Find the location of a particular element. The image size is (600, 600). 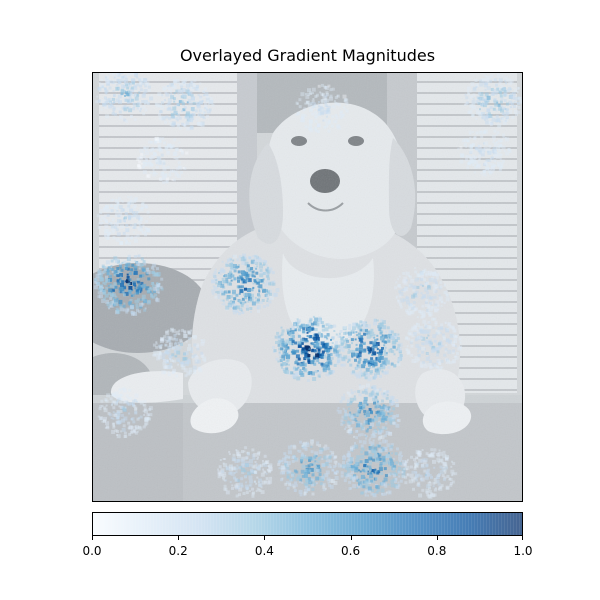

colorbar-tick-label: 0.2 is located at coordinates (178, 551).